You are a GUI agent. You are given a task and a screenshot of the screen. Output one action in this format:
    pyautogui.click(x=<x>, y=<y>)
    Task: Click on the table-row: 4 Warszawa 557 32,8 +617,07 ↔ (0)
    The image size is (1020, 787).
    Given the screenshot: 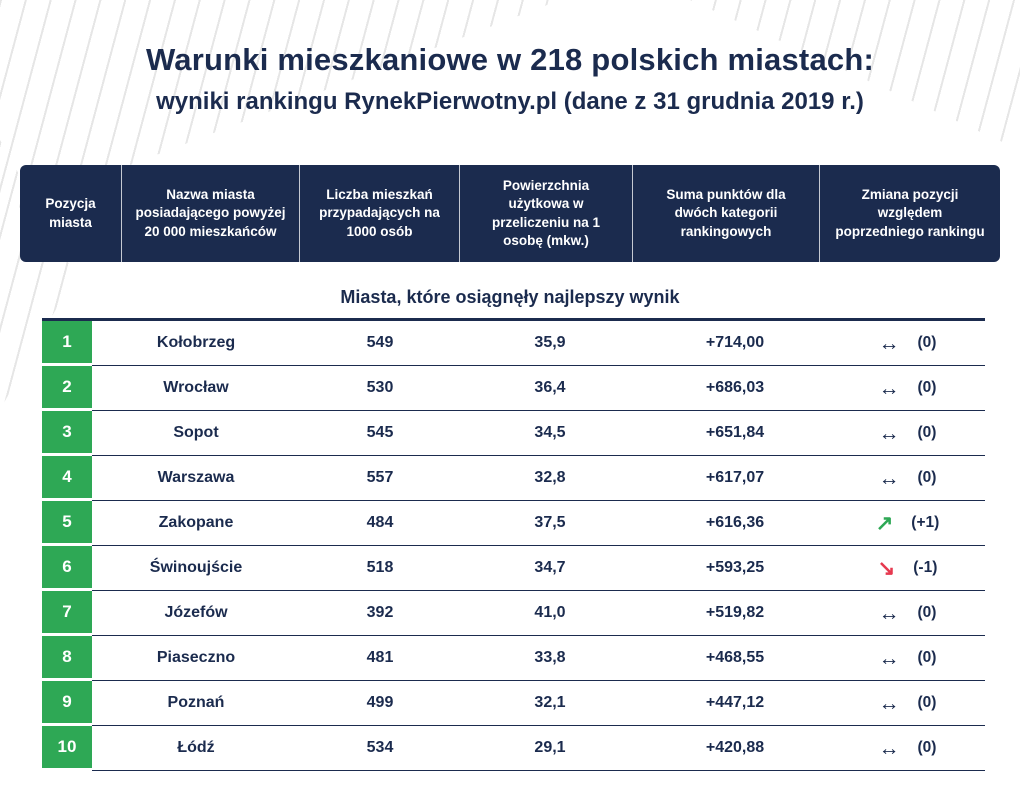 What is the action you would take?
    pyautogui.click(x=513, y=478)
    